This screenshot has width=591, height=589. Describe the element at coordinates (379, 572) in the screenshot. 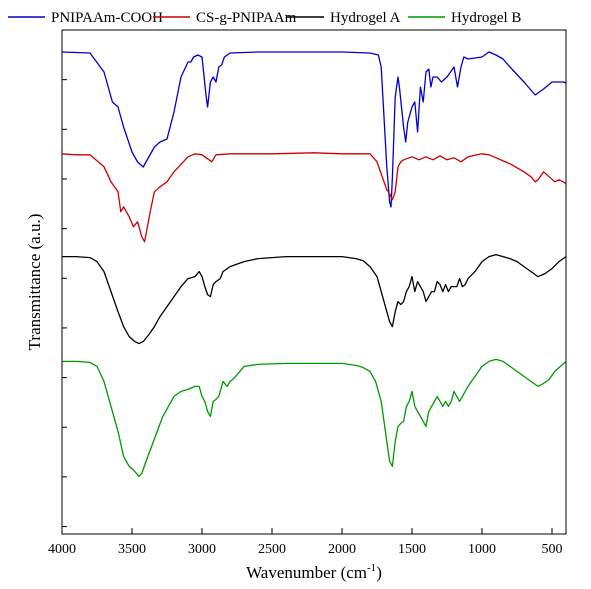

I see `x-axis-label-end: )` at that location.